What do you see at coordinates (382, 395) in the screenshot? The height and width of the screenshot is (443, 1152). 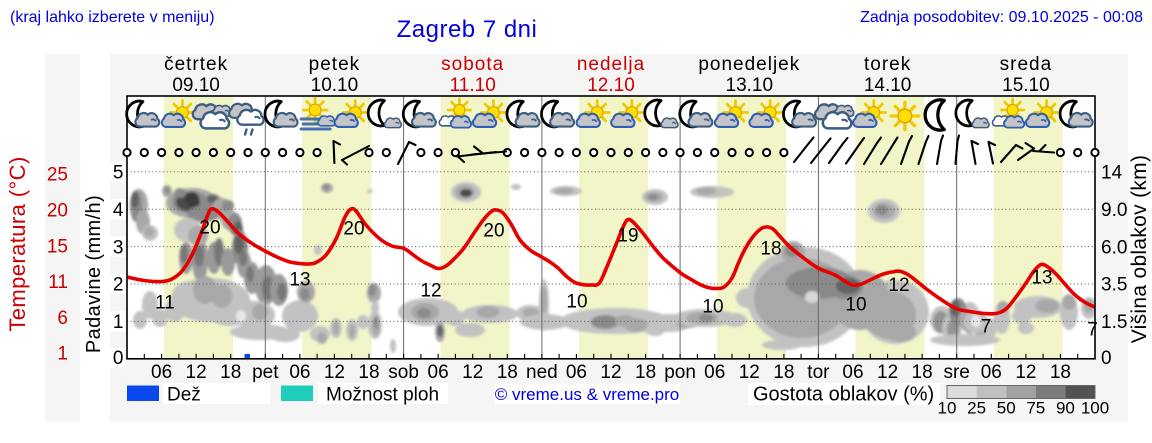 I see `svg-text: Možnost ploh` at bounding box center [382, 395].